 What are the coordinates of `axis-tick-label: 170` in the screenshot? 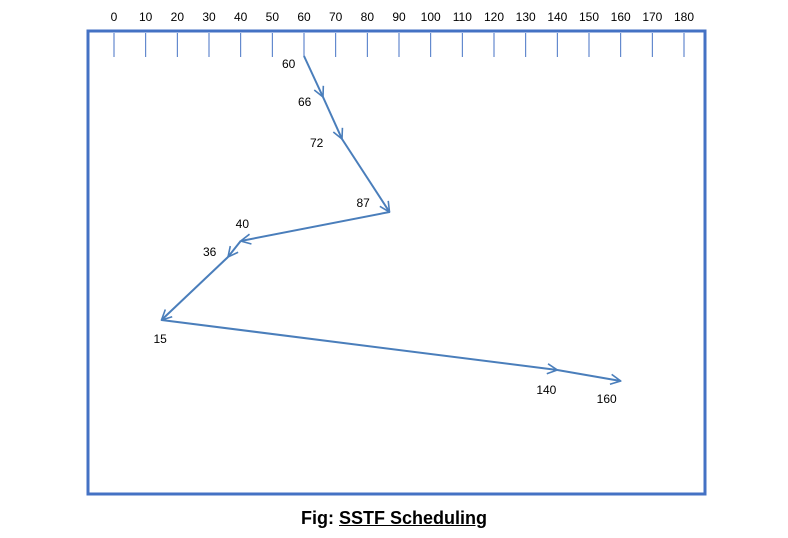 It's located at (652, 17).